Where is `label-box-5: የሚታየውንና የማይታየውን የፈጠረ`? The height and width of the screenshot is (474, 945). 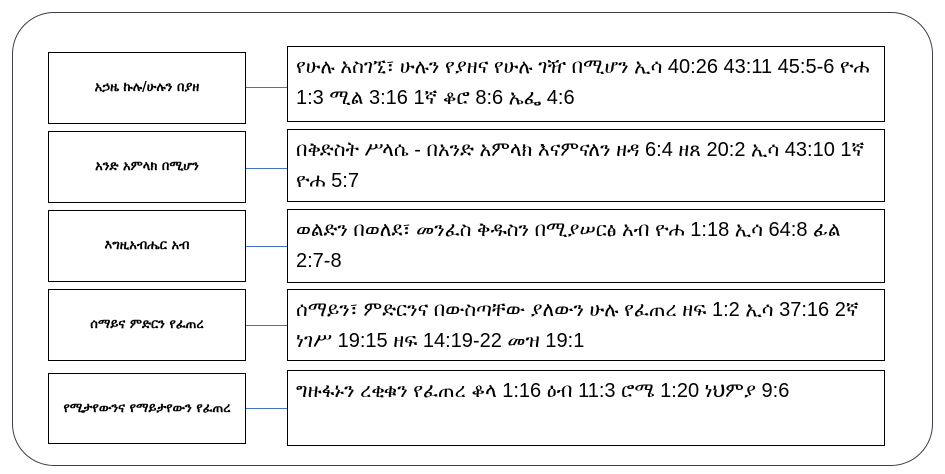
label-box-5: የሚታየውንና የማይታየውን የፈጠረ is located at coordinates (147, 408).